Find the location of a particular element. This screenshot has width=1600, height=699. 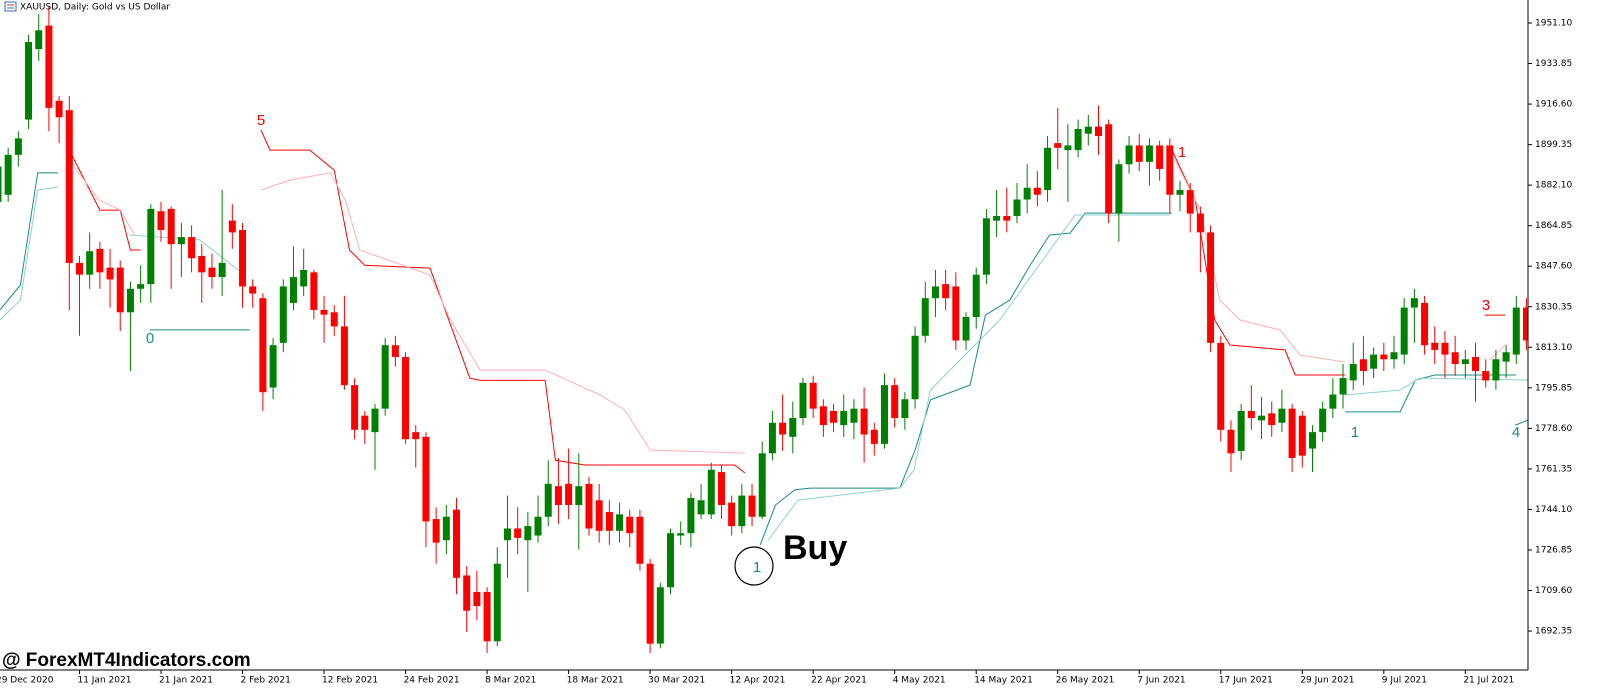

x-tick-label: 9 Jul 2021 is located at coordinates (1404, 681).